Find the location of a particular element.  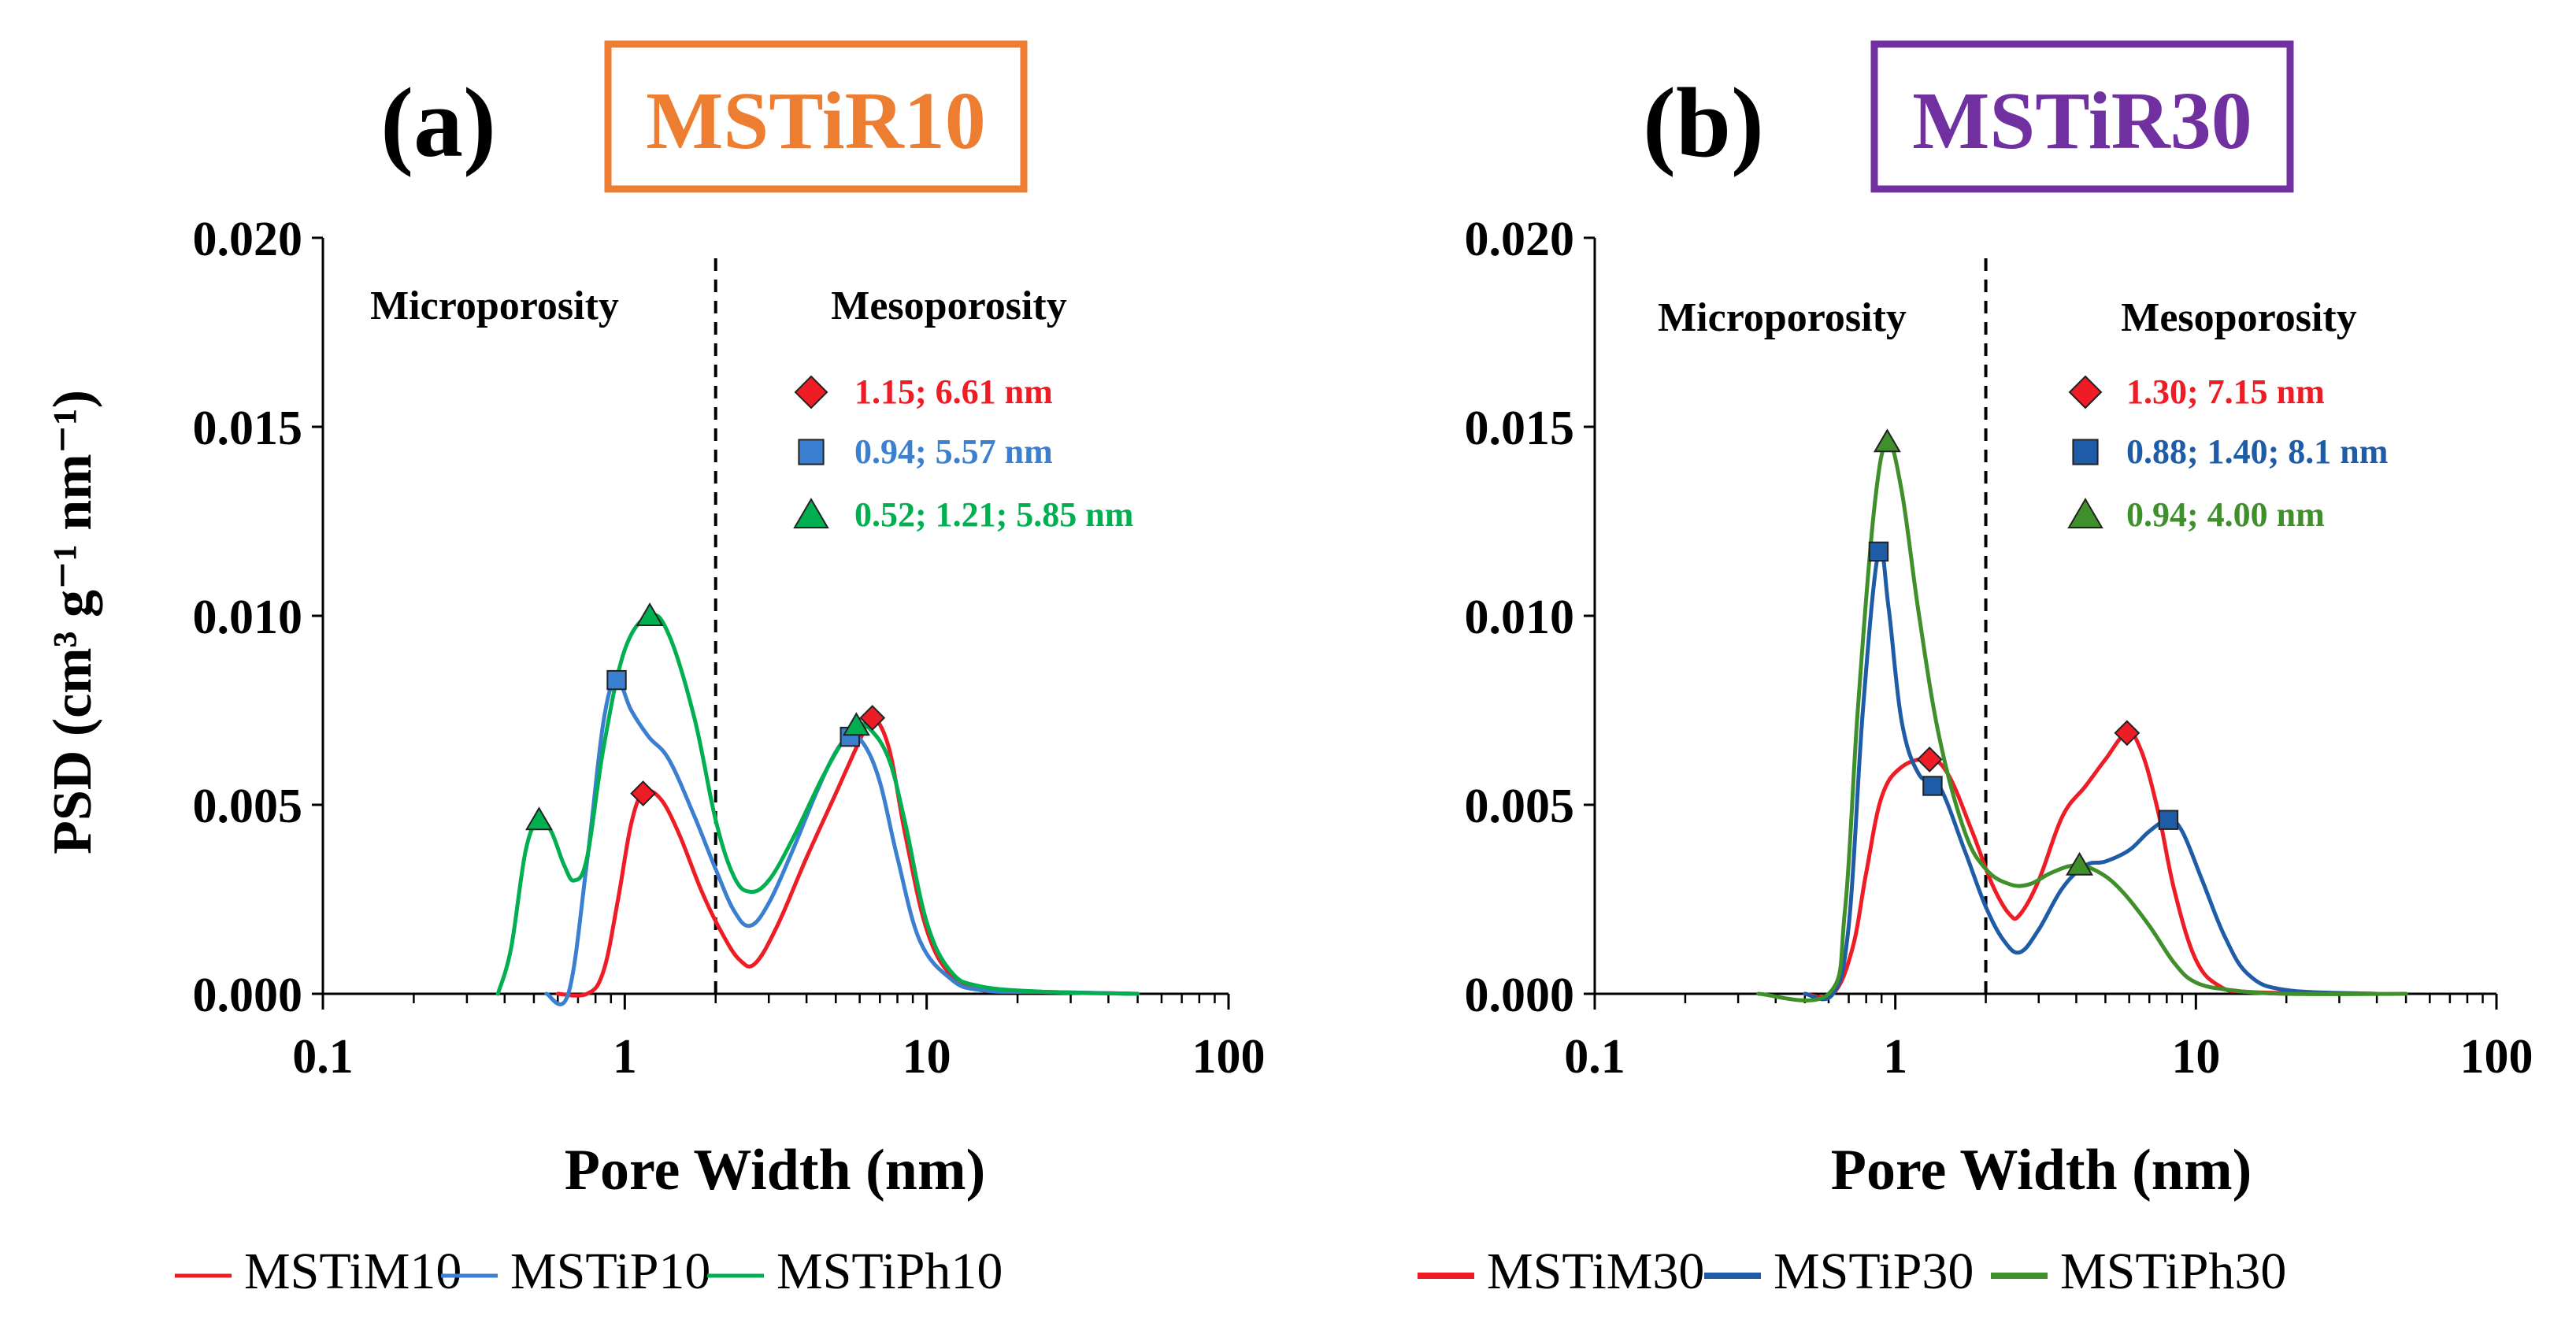

data-marker-MSTiP10 is located at coordinates (616, 680).